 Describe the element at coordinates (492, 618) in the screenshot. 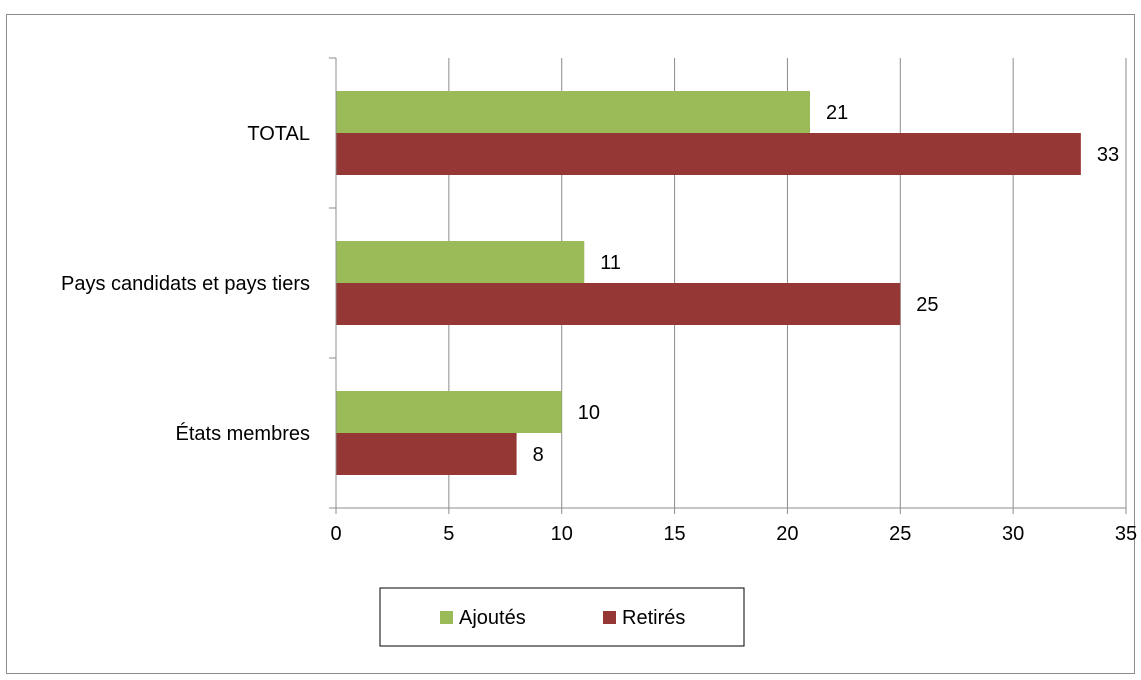

I see `legend-label: Ajoutés` at that location.